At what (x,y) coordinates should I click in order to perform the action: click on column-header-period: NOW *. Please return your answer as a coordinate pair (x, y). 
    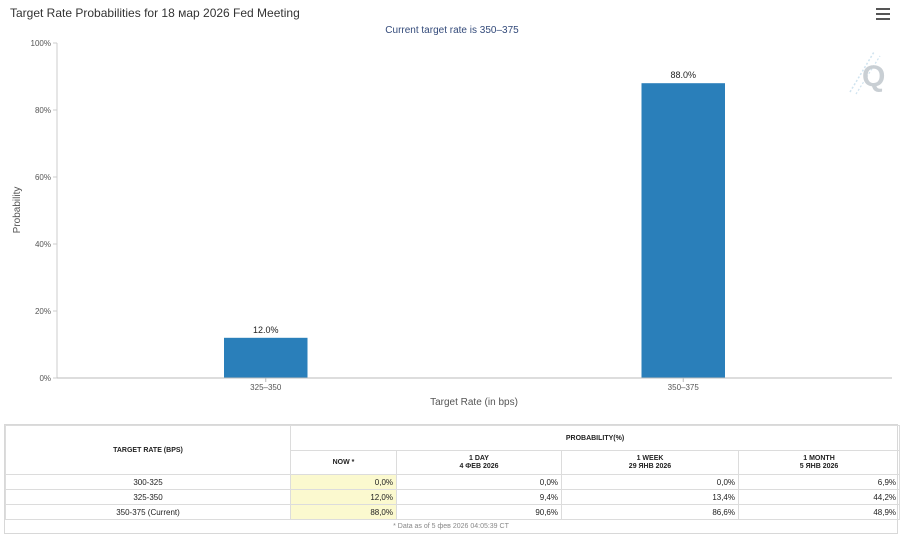
    Looking at the image, I should click on (343, 462).